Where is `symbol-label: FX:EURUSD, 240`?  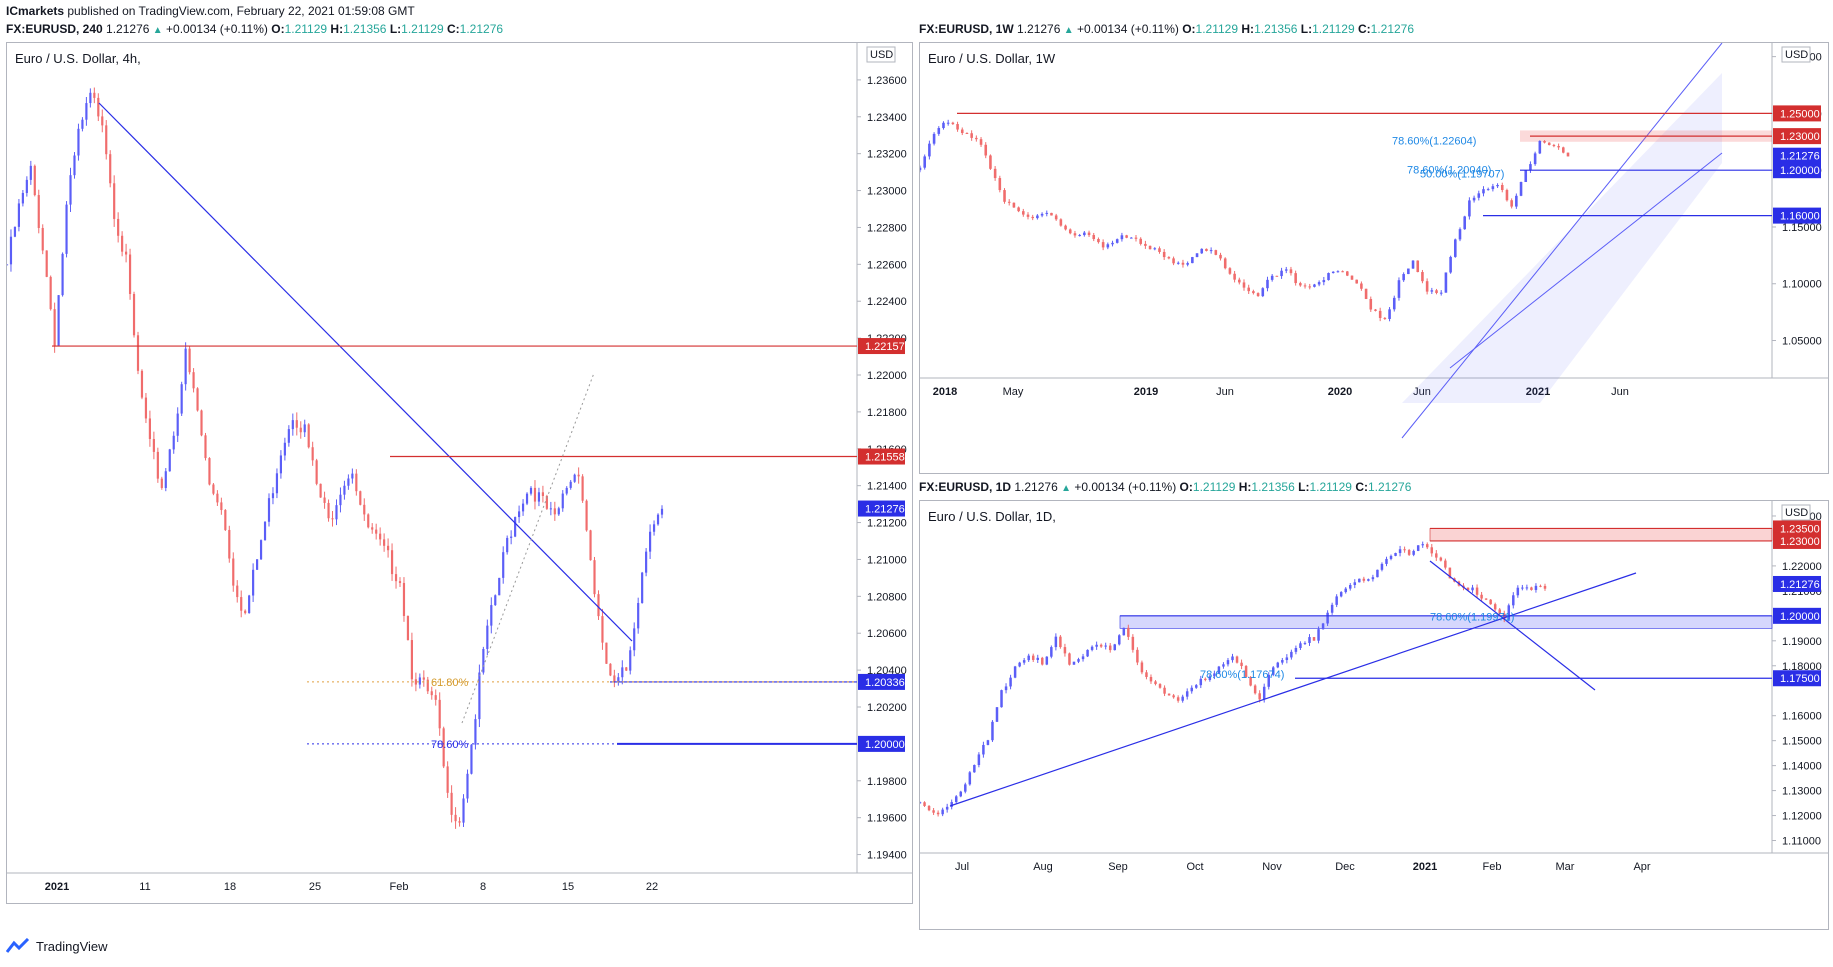
symbol-label: FX:EURUSD, 240 is located at coordinates (54, 29).